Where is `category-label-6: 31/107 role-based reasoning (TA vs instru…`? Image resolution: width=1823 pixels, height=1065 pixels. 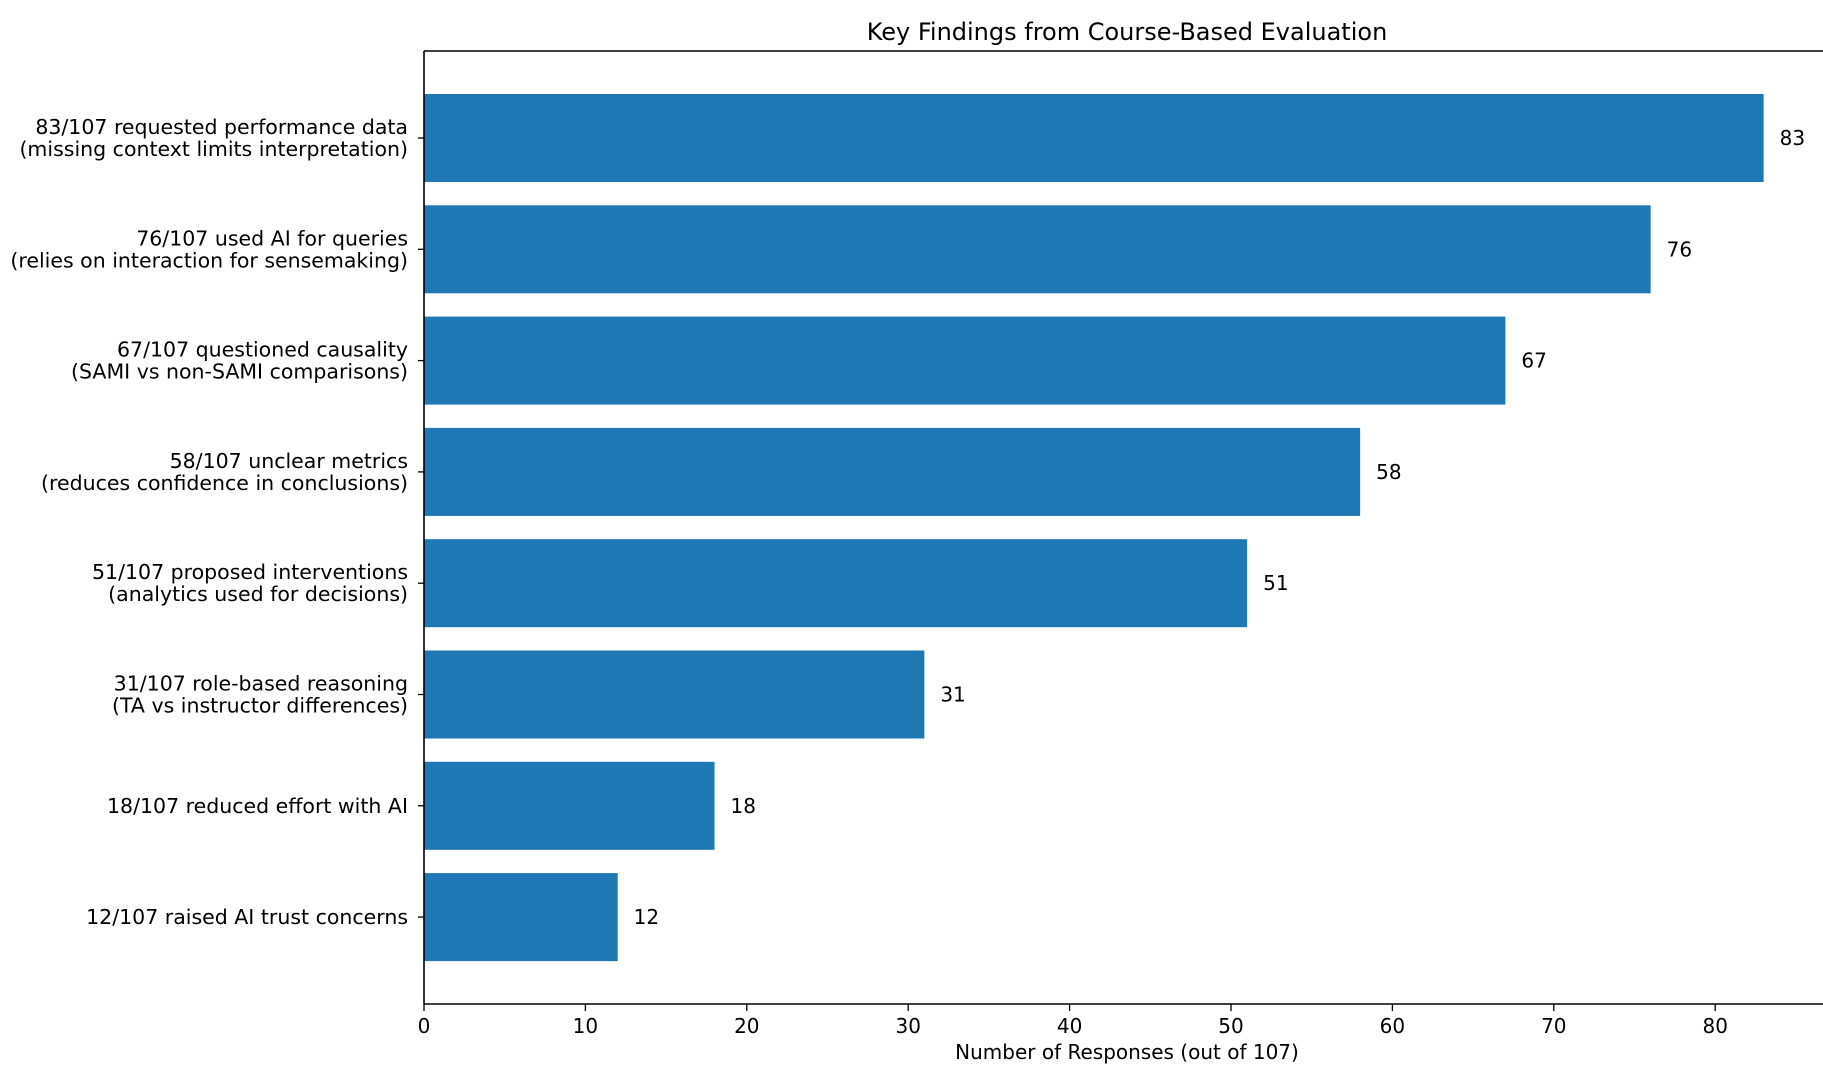
category-label-6: 31/107 role-based reasoning (TA vs instru… is located at coordinates (260, 695).